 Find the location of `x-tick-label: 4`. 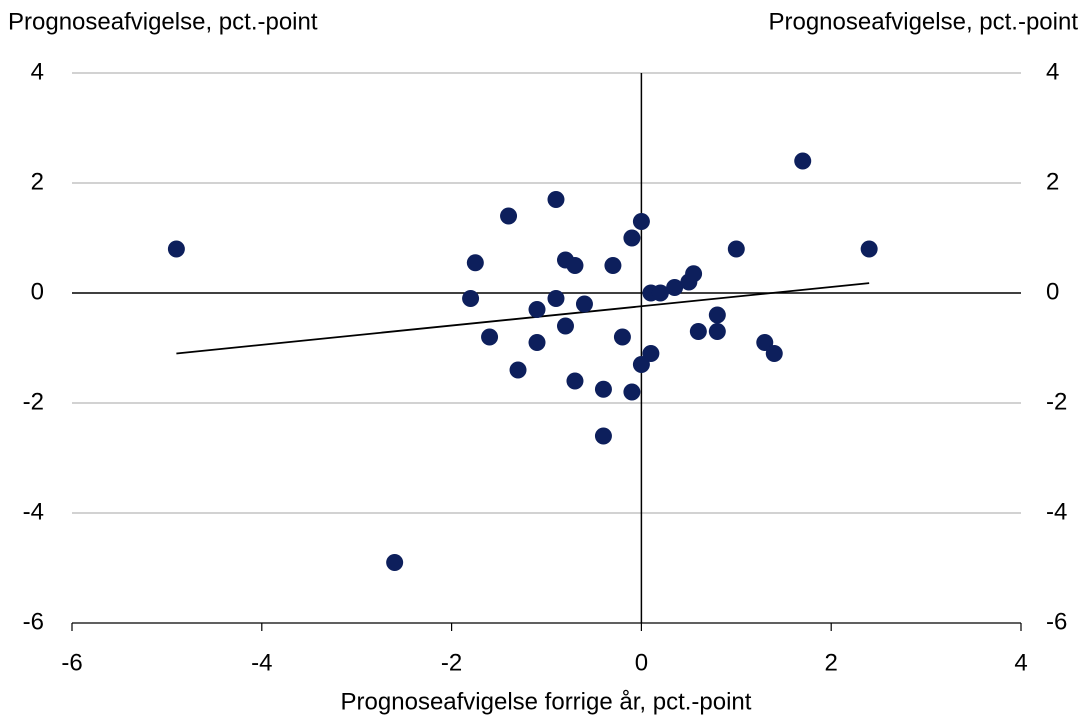

x-tick-label: 4 is located at coordinates (1020, 662).